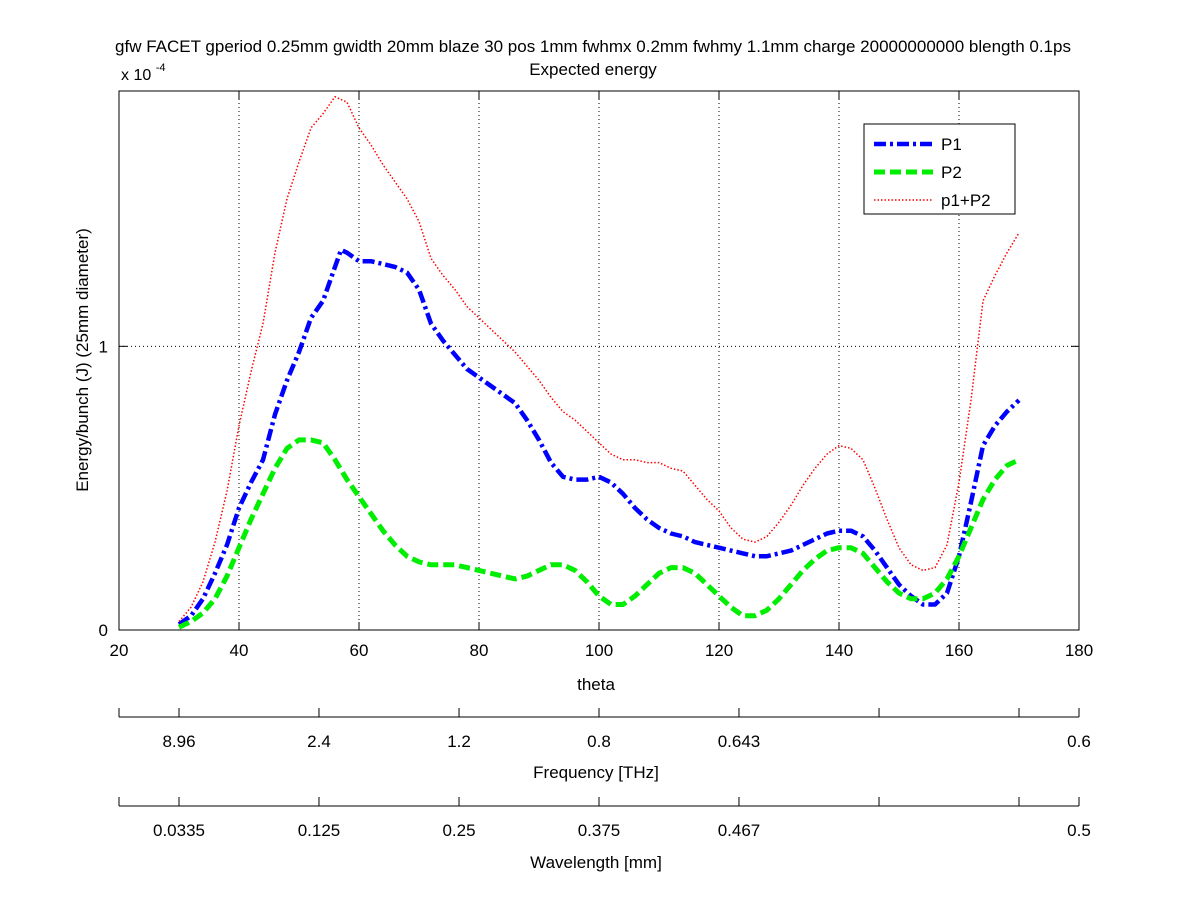 The height and width of the screenshot is (901, 1200). Describe the element at coordinates (593, 69) in the screenshot. I see `chart-subtitle: Expected energy` at that location.